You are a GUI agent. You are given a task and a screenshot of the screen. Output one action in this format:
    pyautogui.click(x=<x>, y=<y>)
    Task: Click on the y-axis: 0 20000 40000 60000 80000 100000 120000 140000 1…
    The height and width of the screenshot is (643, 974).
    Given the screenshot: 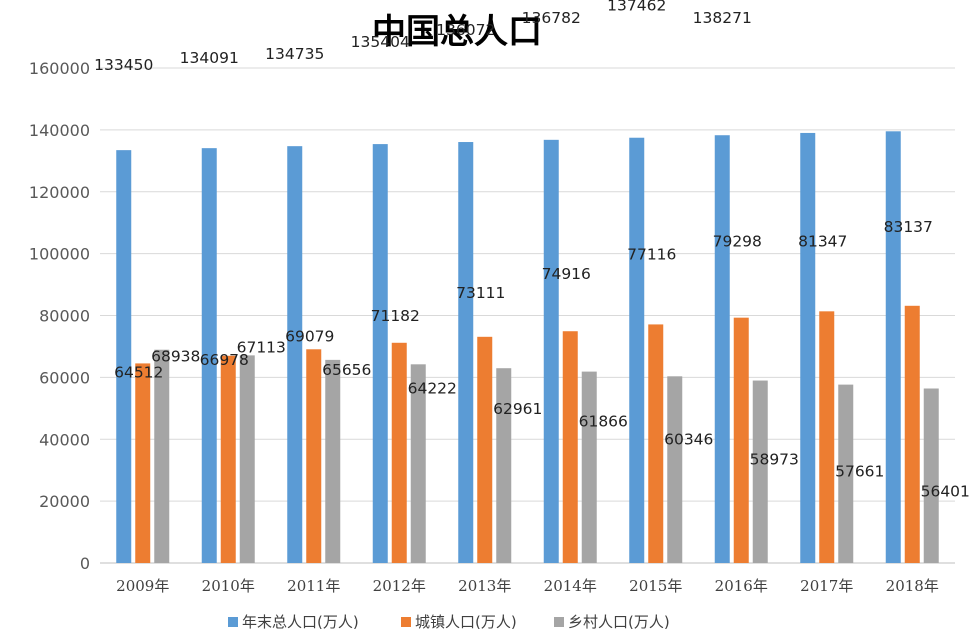 What is the action you would take?
    pyautogui.click(x=59, y=316)
    